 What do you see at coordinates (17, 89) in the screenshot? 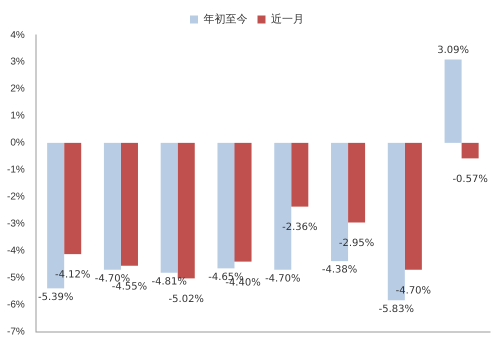
I see `y-tick-label: 2%` at bounding box center [17, 89].